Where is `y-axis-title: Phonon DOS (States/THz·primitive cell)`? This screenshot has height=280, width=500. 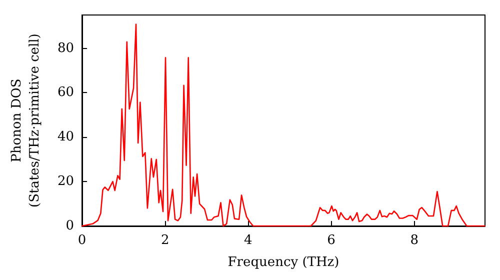
y-axis-title: Phonon DOS (States/THz·primitive cell) is located at coordinates (26, 120).